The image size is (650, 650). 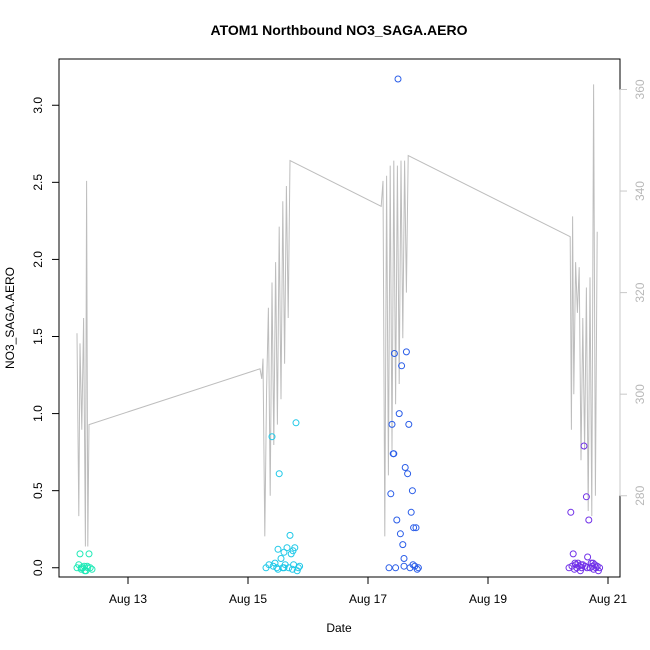 What do you see at coordinates (488, 599) in the screenshot?
I see `x-tick-label: Aug 19` at bounding box center [488, 599].